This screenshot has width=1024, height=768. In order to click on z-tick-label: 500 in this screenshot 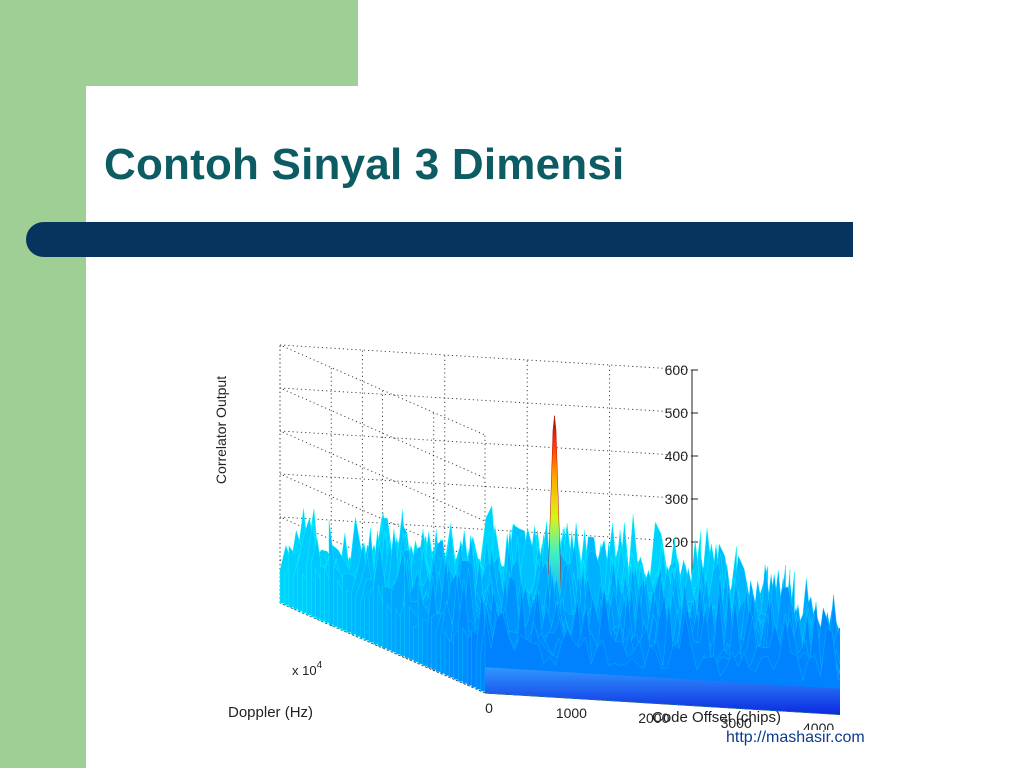, I will do `click(677, 413)`.